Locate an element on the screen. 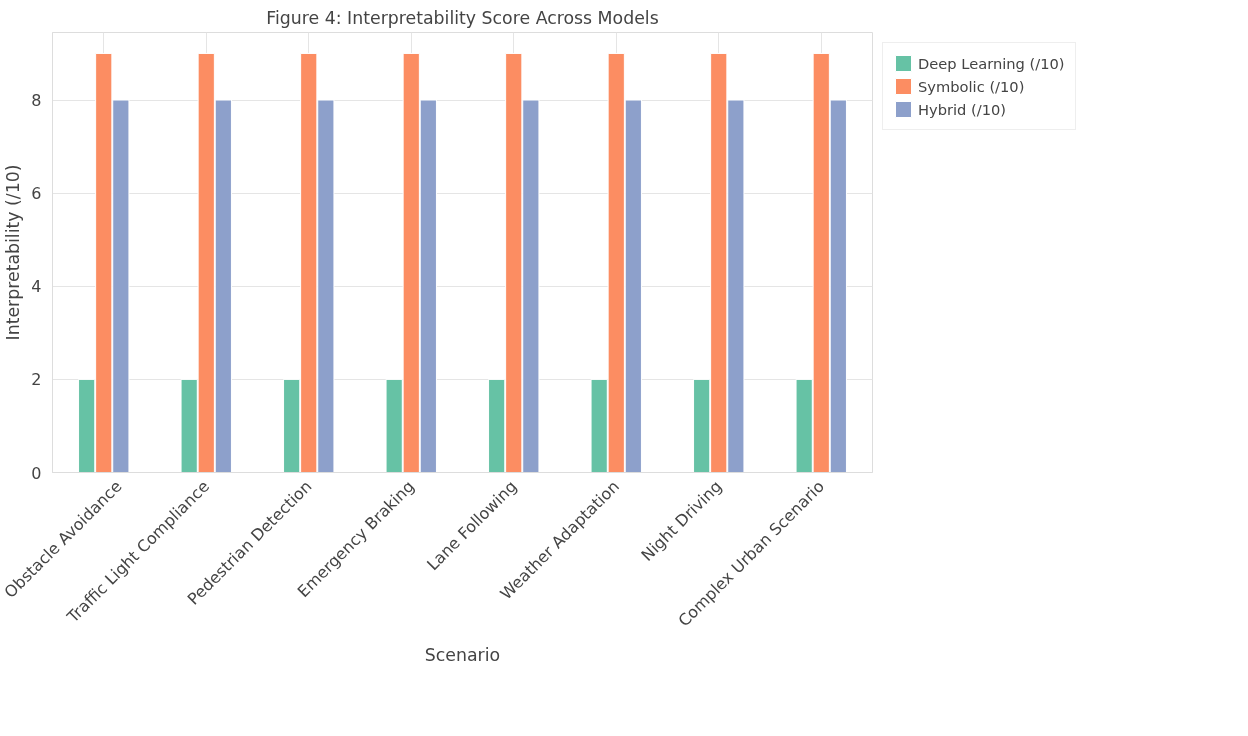  y-tick-label: 4 is located at coordinates (36, 287).